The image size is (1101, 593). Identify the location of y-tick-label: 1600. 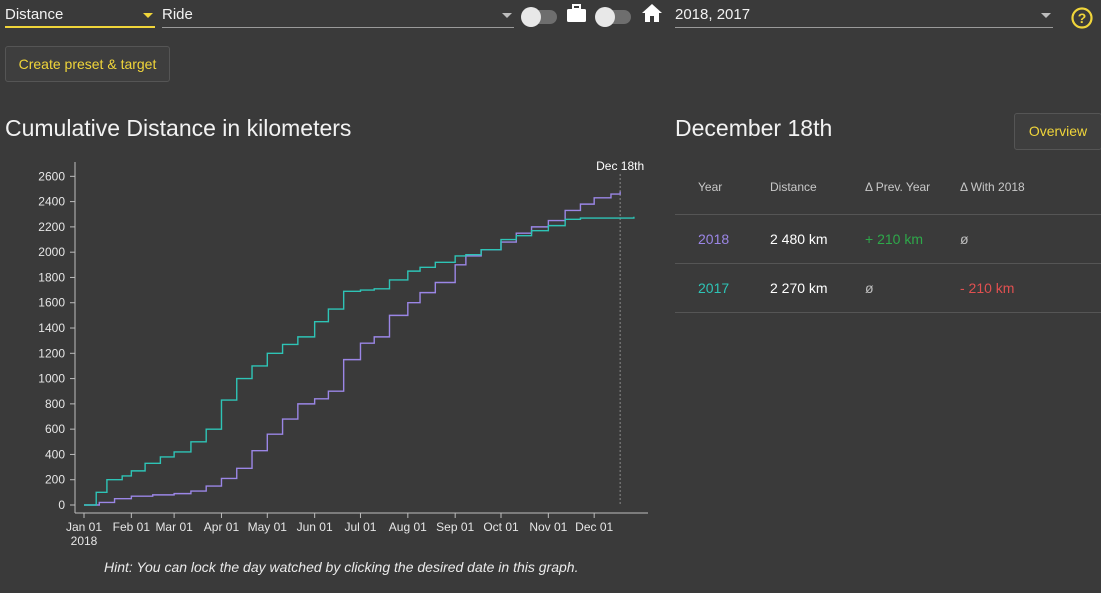
(51, 303).